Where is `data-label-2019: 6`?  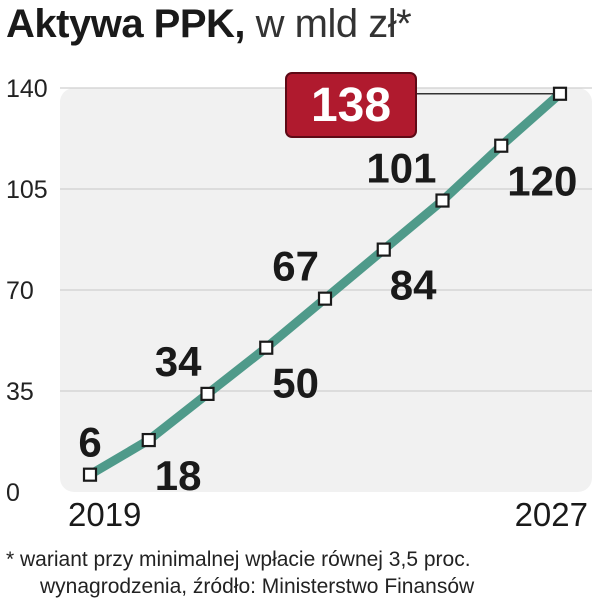
data-label-2019: 6 is located at coordinates (89, 442).